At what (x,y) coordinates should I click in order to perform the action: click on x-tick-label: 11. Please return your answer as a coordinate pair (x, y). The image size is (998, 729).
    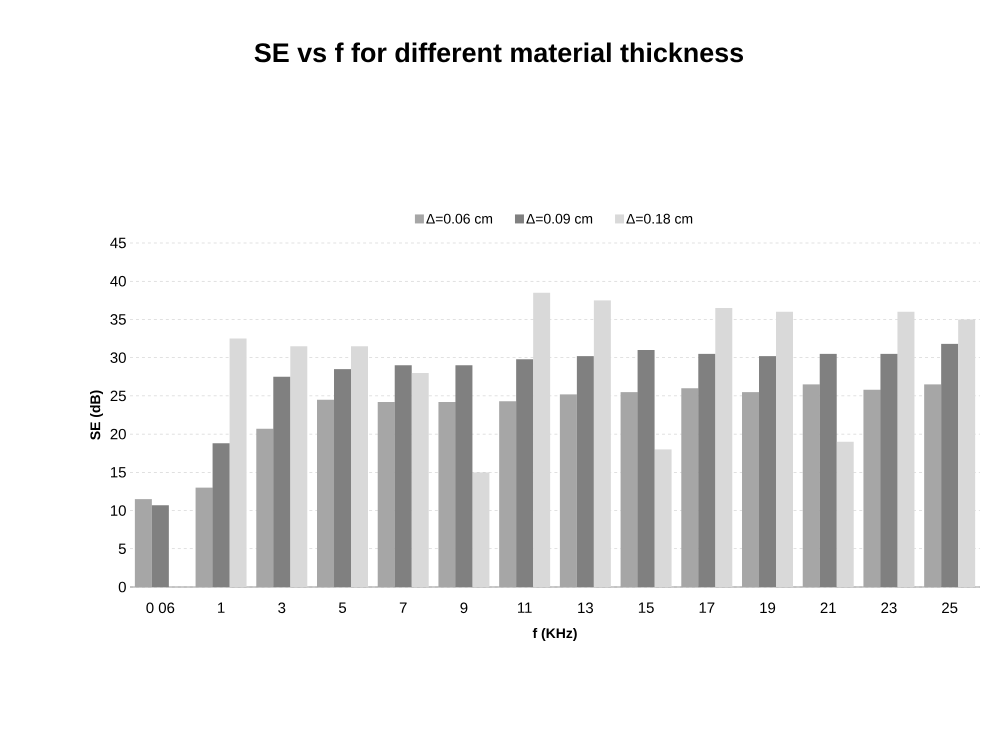
    Looking at the image, I should click on (525, 607).